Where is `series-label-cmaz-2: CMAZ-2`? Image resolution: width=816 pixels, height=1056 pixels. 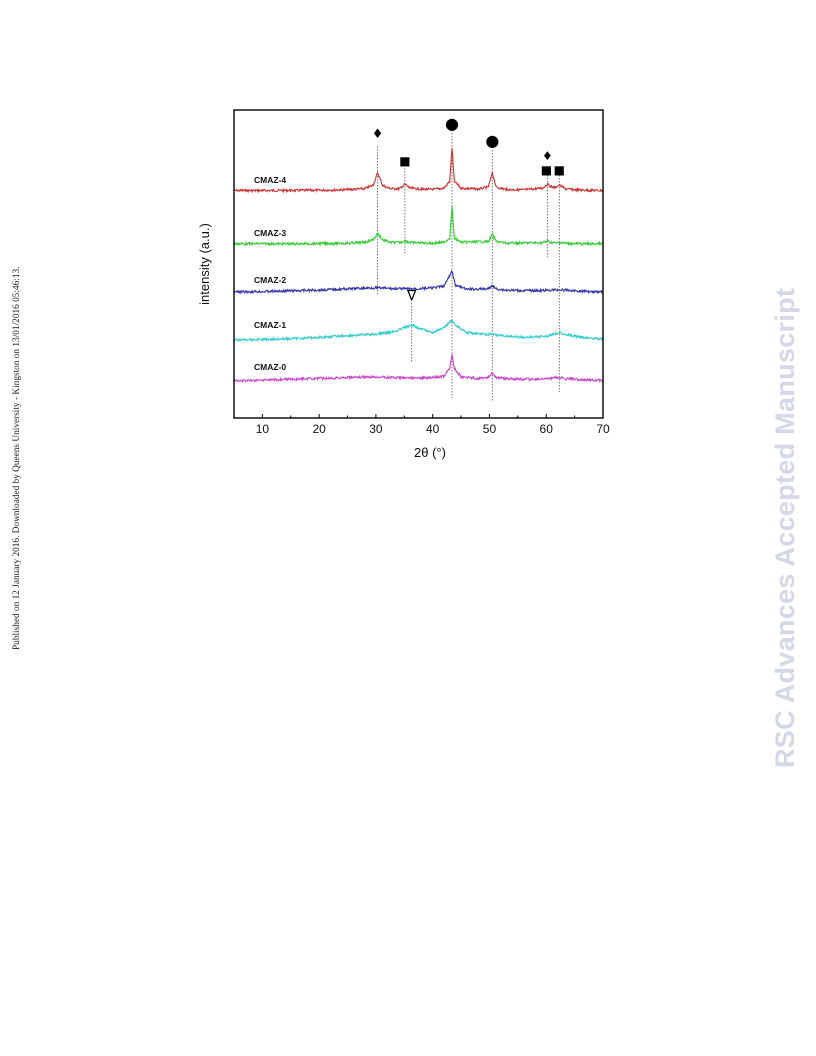
series-label-cmaz-2: CMAZ-2 is located at coordinates (270, 280).